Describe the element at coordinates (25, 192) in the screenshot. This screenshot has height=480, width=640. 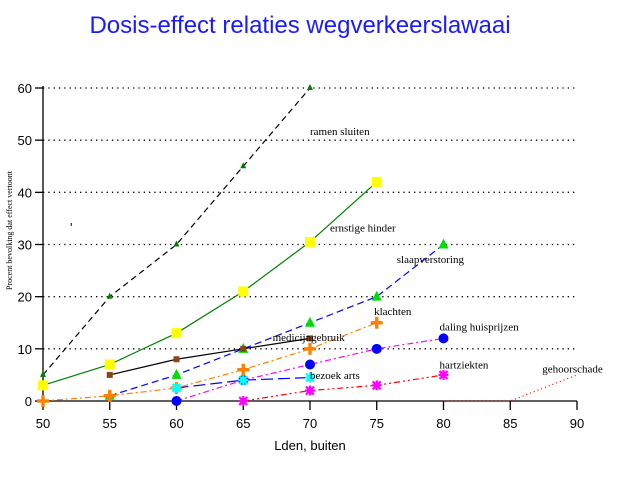
I see `y-tick-label: 40` at that location.